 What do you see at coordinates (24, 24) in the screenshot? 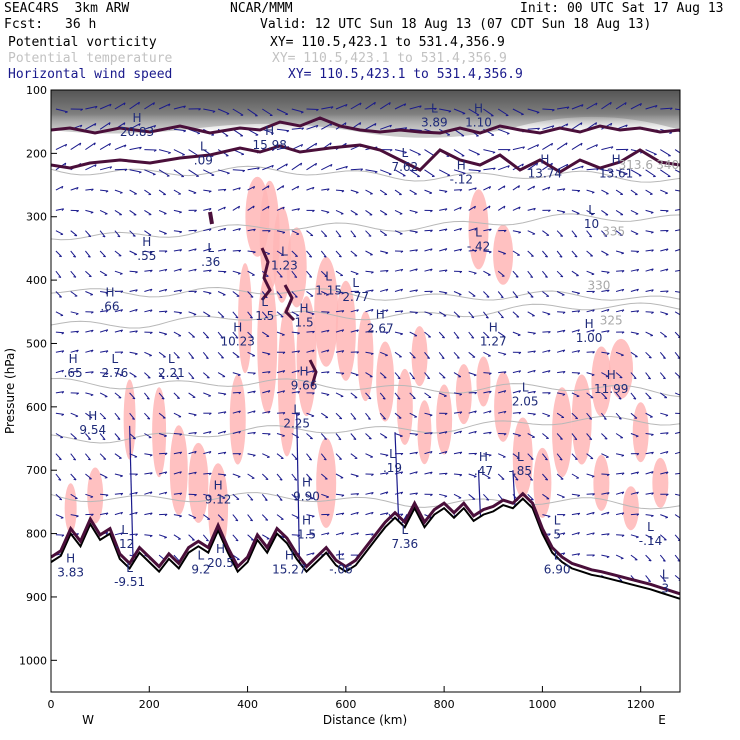
I see `forecast-label: Fcst:` at bounding box center [24, 24].